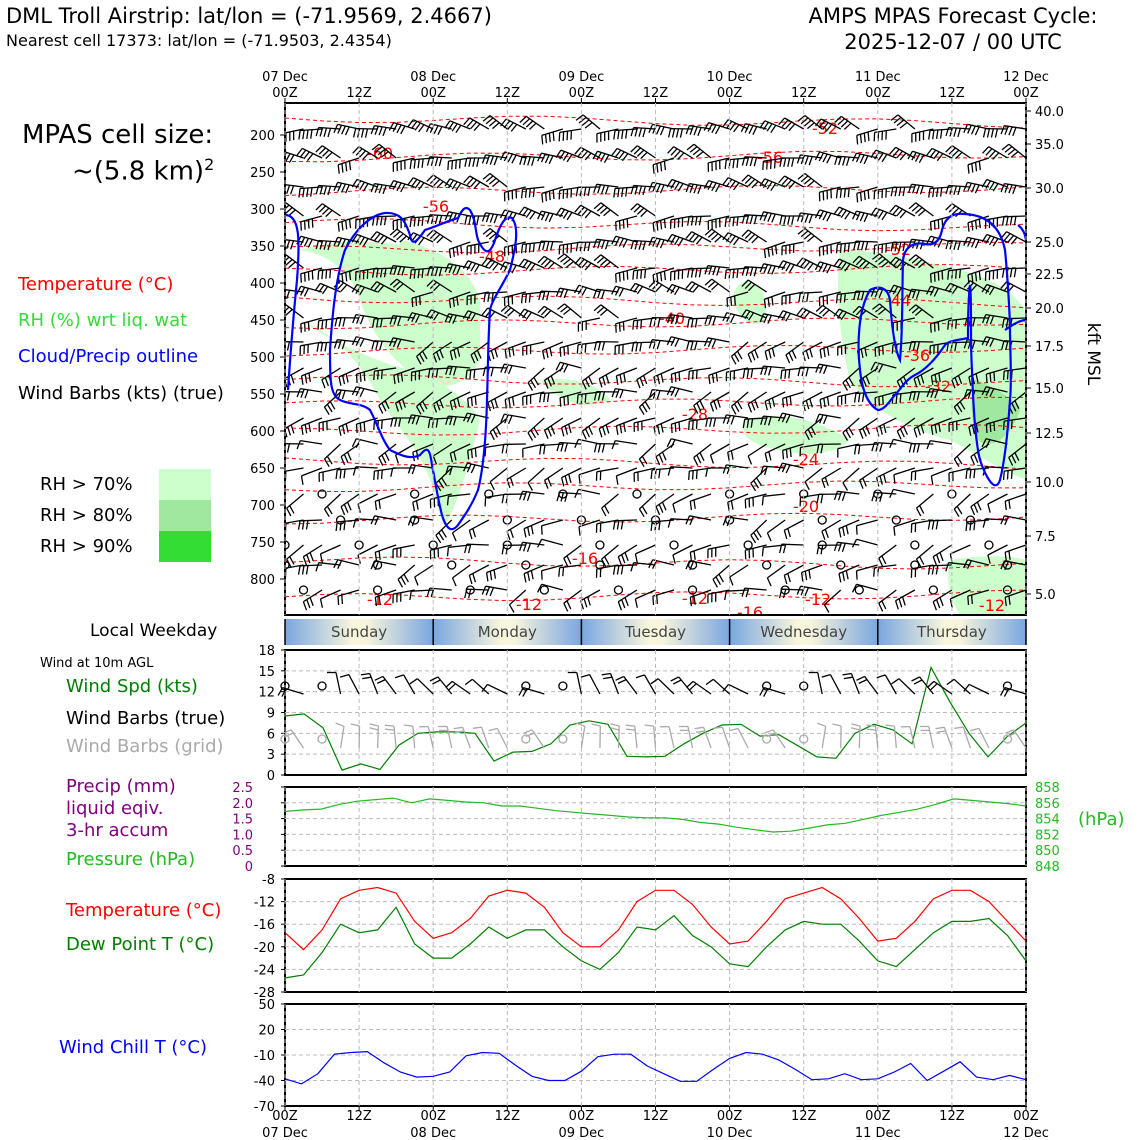 The width and height of the screenshot is (1140, 1140). I want to click on temp-ytick-label: -8, so click(268, 880).